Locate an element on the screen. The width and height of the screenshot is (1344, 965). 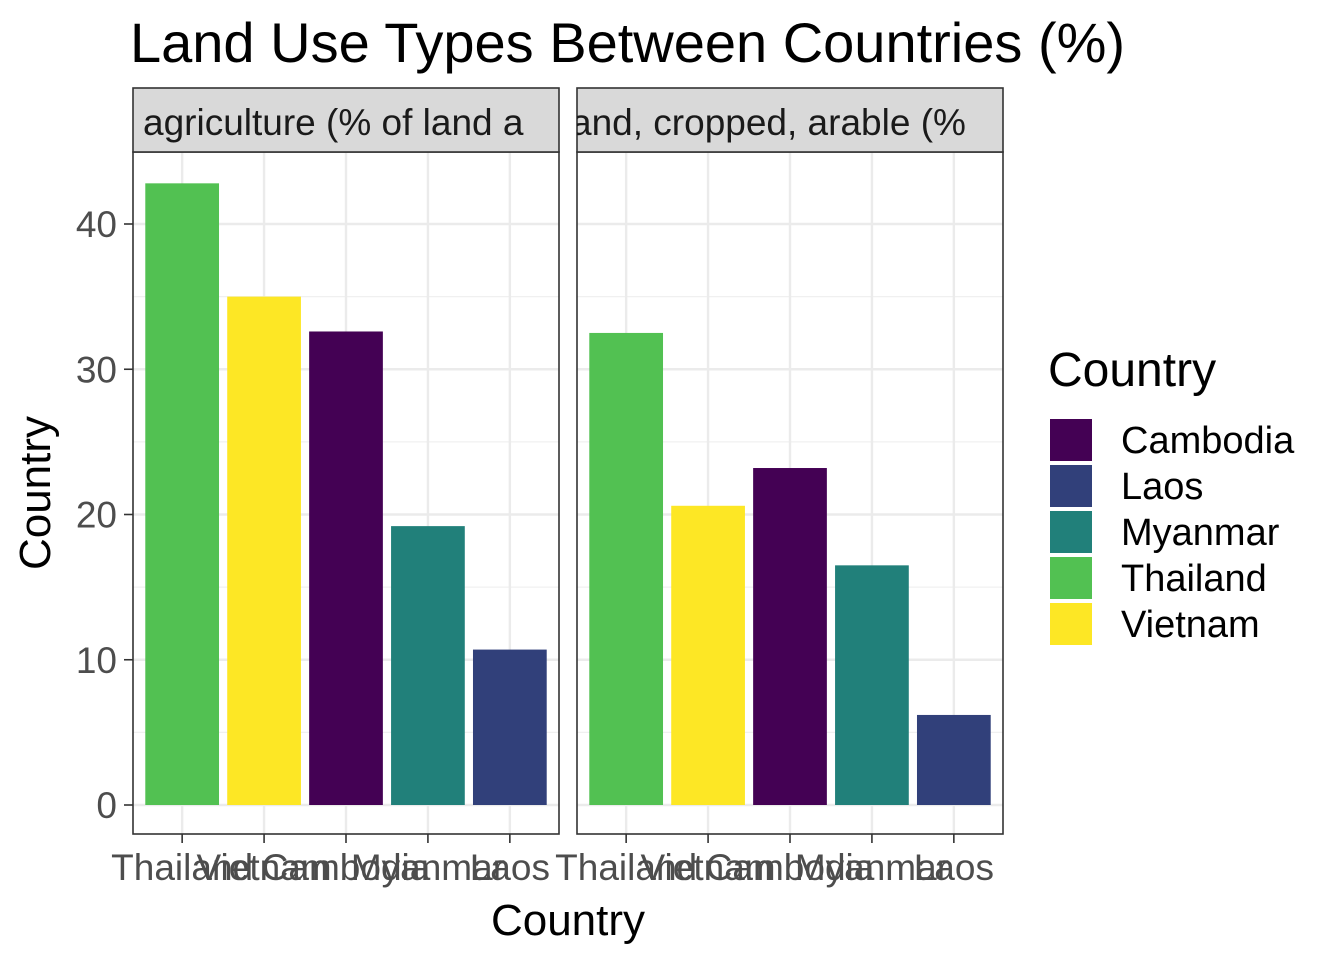
chart-title: Land Use Types Between Countries (%) is located at coordinates (627, 42).